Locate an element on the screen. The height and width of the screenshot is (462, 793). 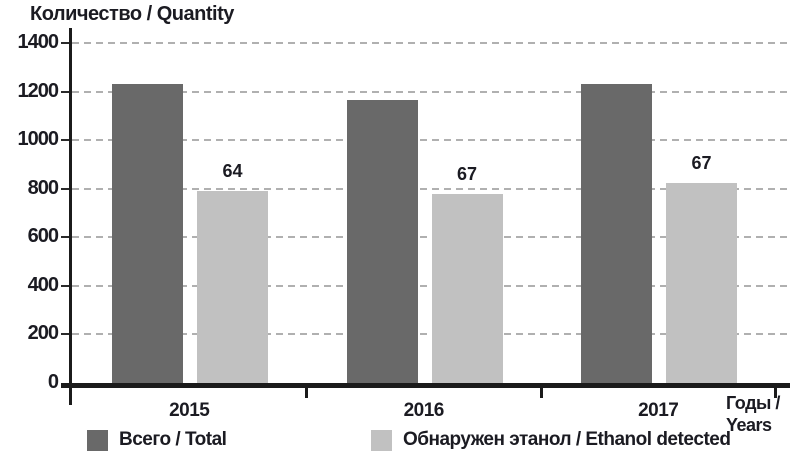
legend-item-ethanol: Обнаружен этанол / Ethanol detected is located at coordinates (551, 440).